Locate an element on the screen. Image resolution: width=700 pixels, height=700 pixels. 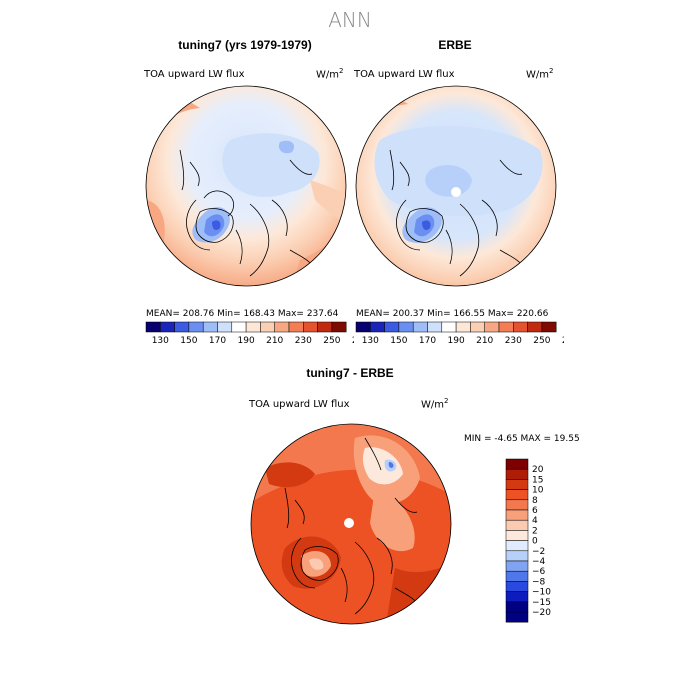
panel-3-field-label: TOA upward LW flux is located at coordinates (299, 404).